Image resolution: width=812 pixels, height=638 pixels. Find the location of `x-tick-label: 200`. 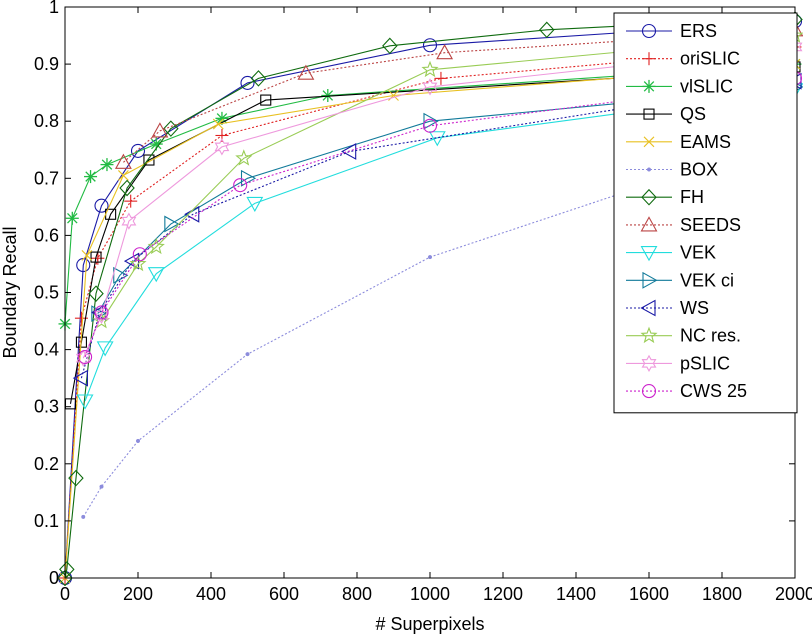

x-tick-label: 200 is located at coordinates (138, 594).